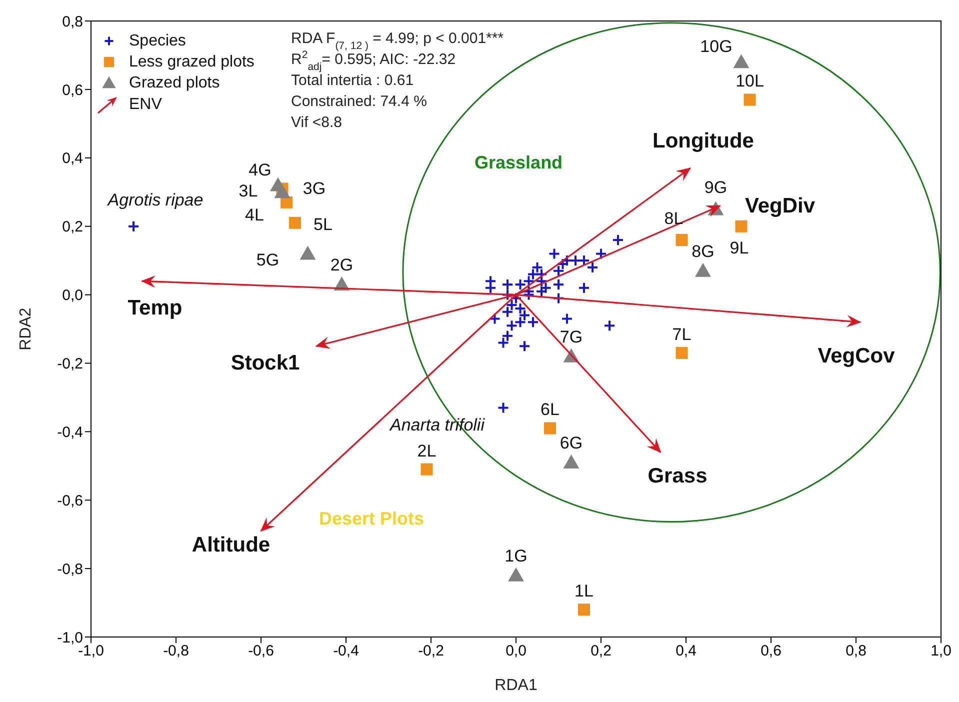  Describe the element at coordinates (516, 555) in the screenshot. I see `annotation: 1G` at that location.